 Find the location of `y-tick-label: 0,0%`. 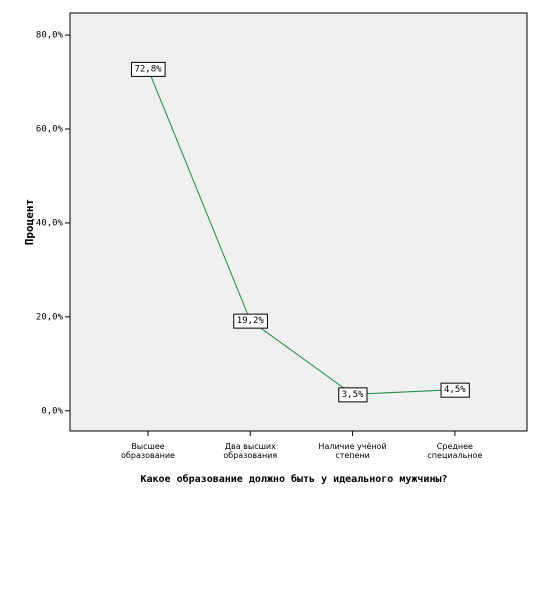

y-tick-label: 0,0% is located at coordinates (52, 411).